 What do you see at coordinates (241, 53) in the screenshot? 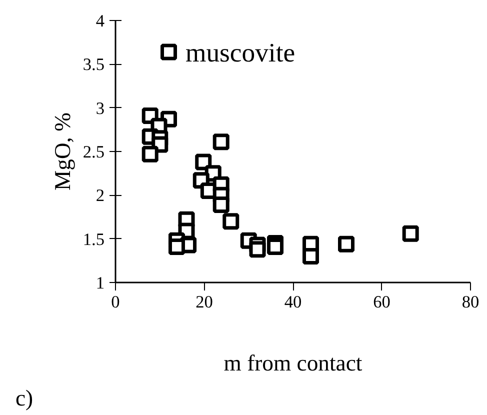
I see `annotation: muscovite` at bounding box center [241, 53].